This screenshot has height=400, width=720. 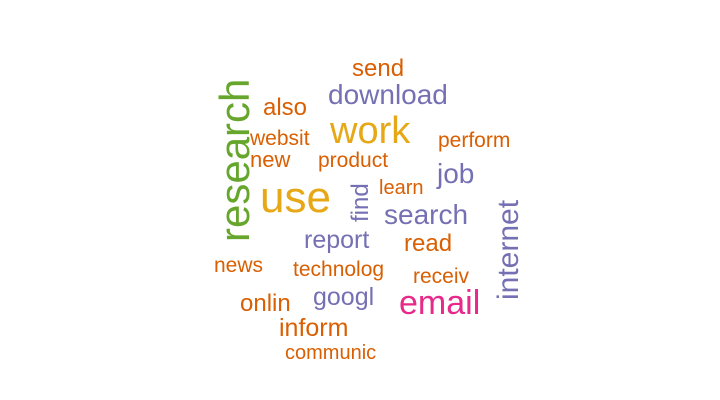 What do you see at coordinates (353, 160) in the screenshot?
I see `word-product: product` at bounding box center [353, 160].